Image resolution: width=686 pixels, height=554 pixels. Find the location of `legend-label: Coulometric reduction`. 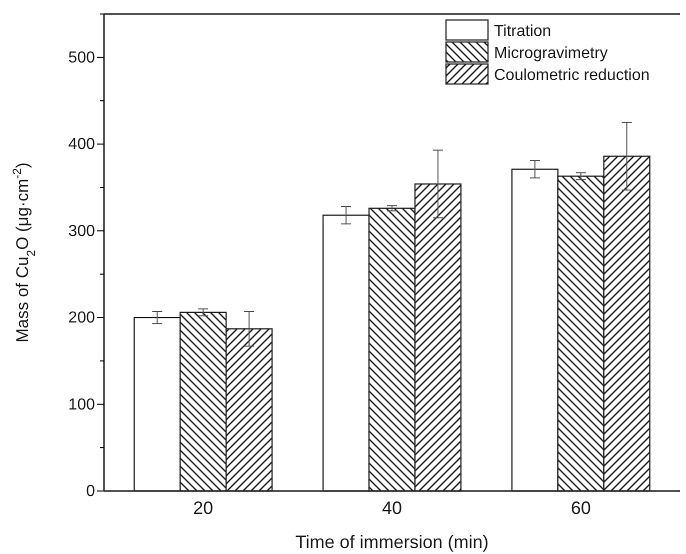

legend-label: Coulometric reduction is located at coordinates (572, 75).